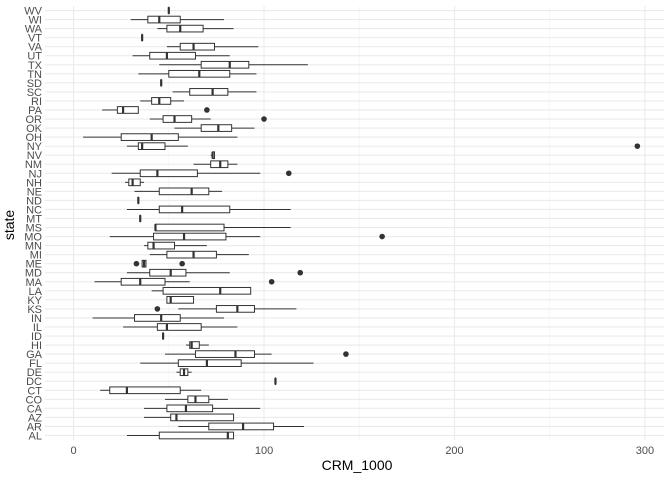 The image size is (672, 480). What do you see at coordinates (34, 210) in the screenshot?
I see `y-tick-label: NC` at bounding box center [34, 210].